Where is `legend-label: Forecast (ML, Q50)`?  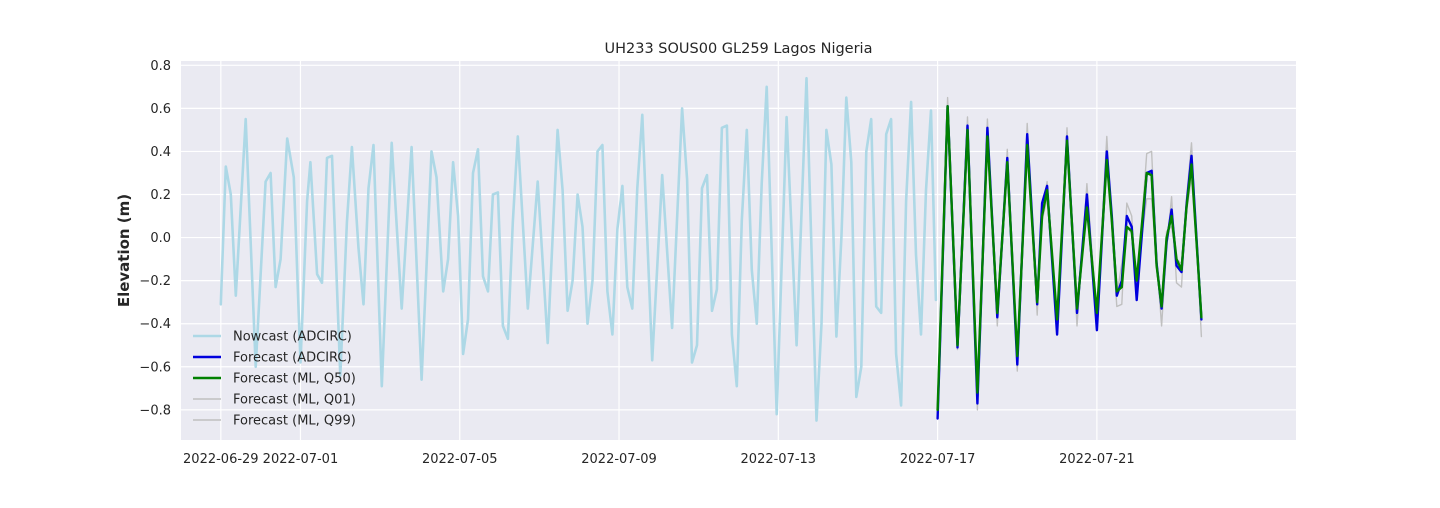 legend-label: Forecast (ML, Q50) is located at coordinates (294, 379).